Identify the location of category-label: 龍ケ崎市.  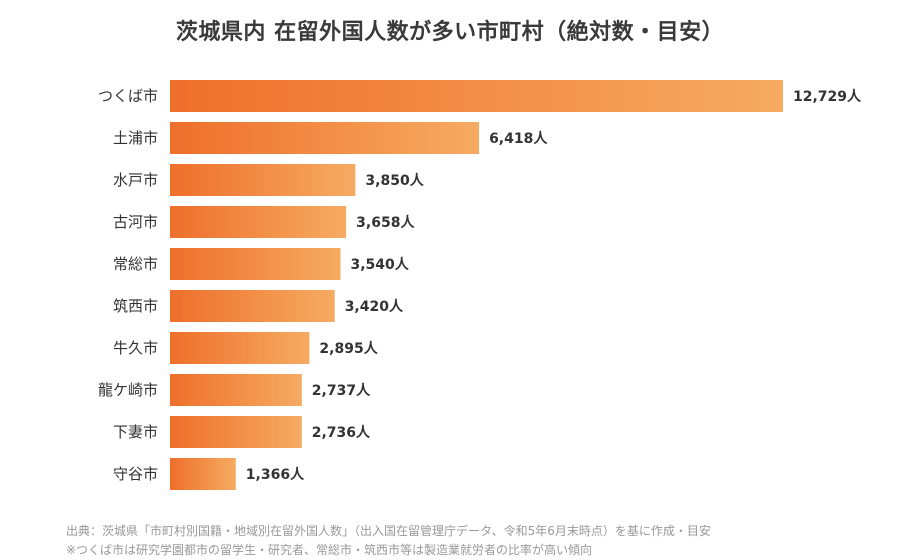
(128, 390).